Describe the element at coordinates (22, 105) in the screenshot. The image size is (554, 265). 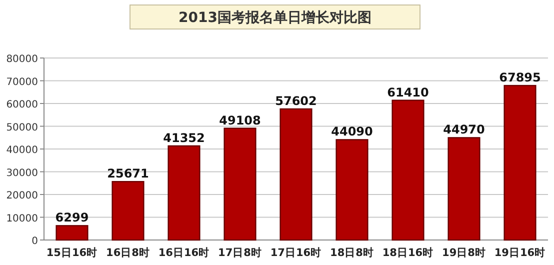
I see `y-tick-label: 60000` at that location.